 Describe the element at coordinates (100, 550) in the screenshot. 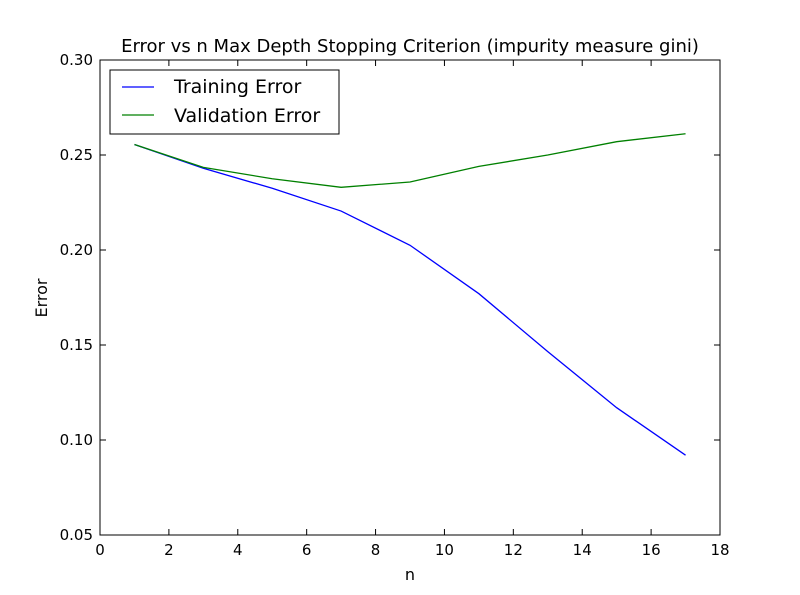

I see `x-tick-label: 0` at that location.